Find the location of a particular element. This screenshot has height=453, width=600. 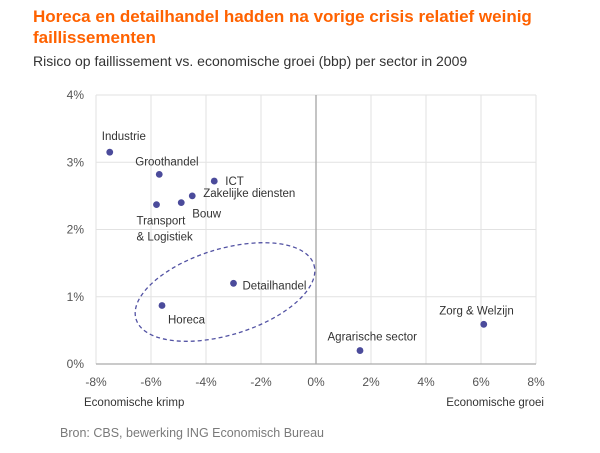

x-tick-label: 2% is located at coordinates (371, 382).